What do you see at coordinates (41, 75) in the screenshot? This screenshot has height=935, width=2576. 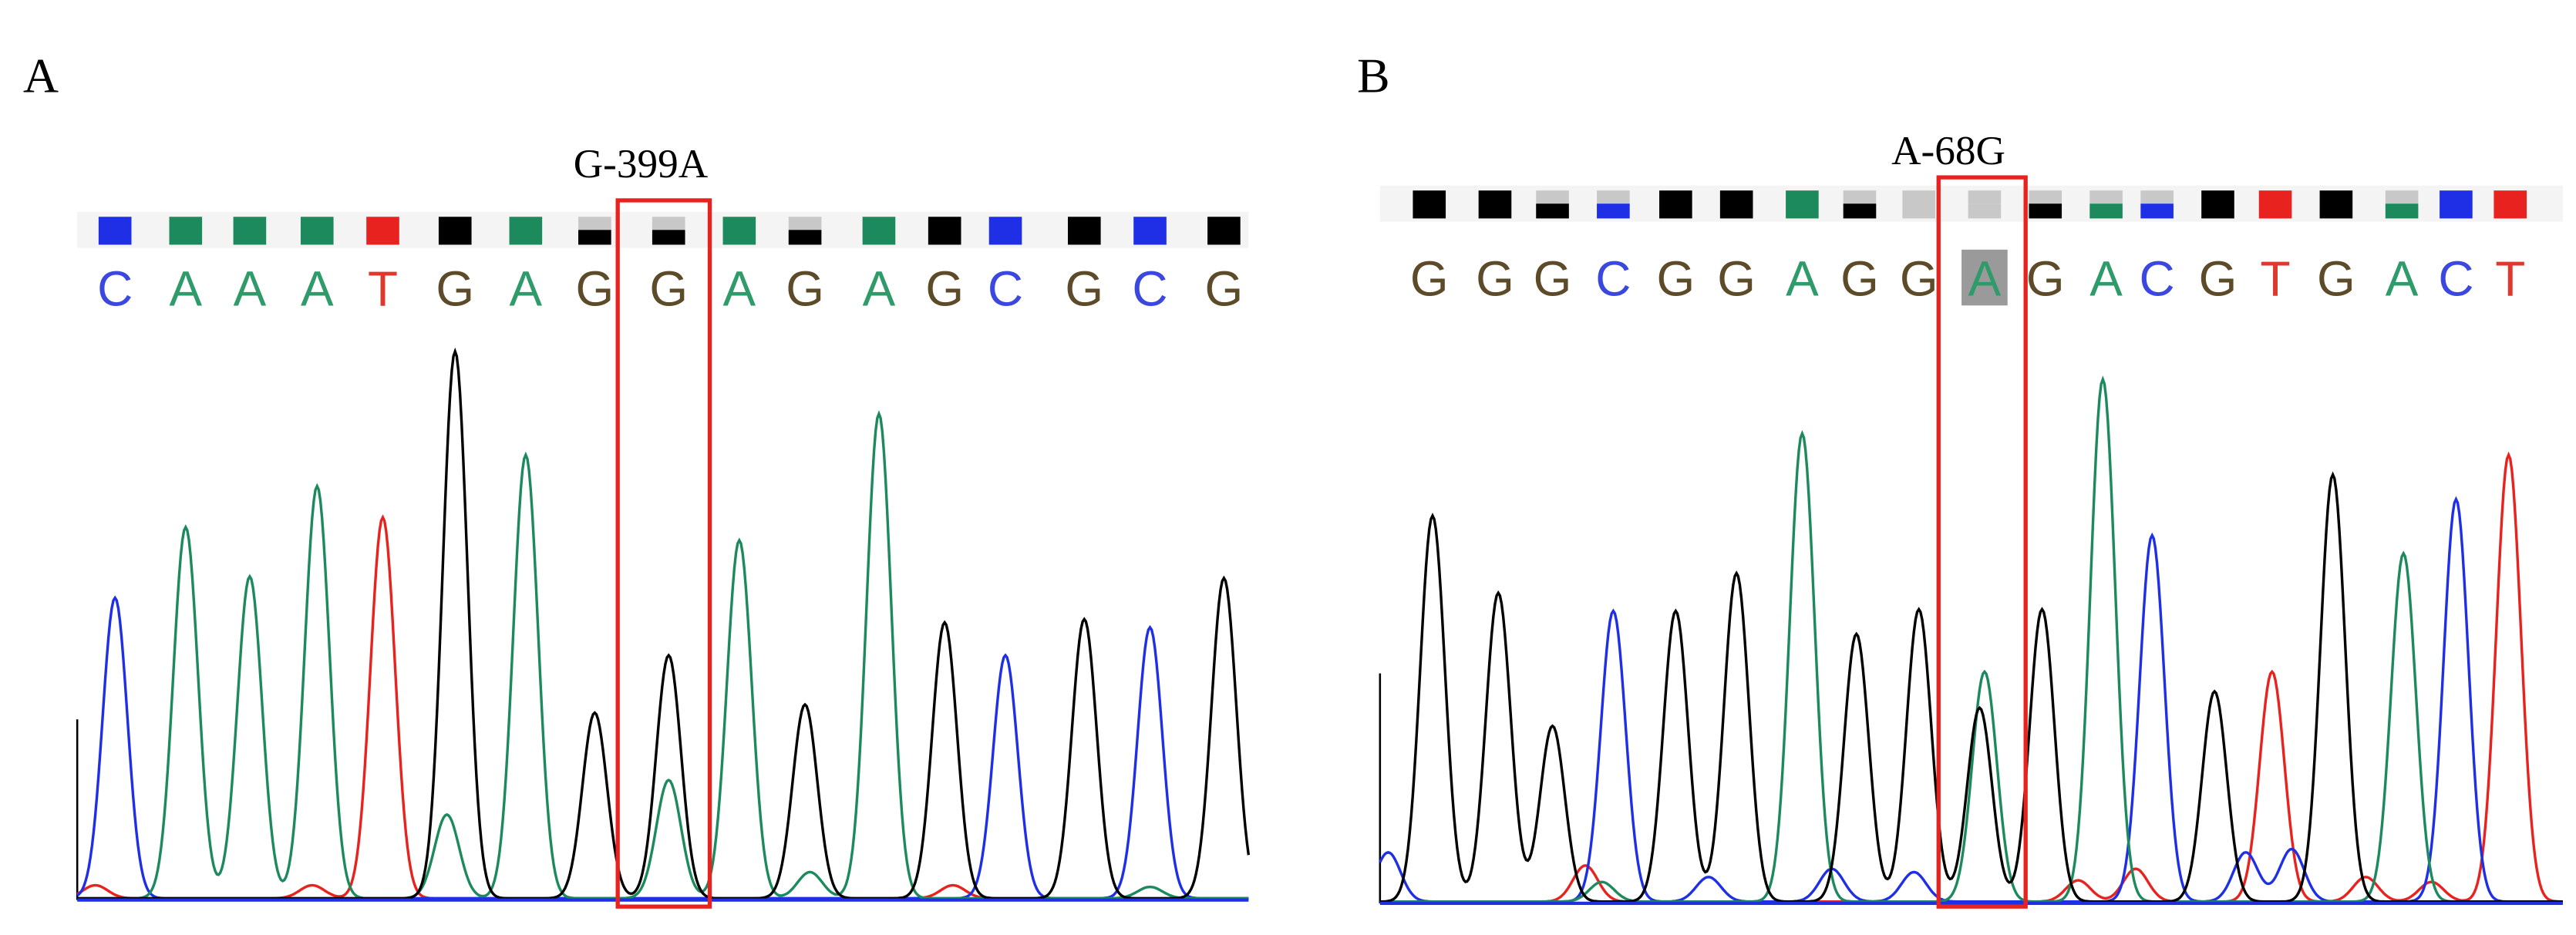 I see `panel-label: A` at bounding box center [41, 75].